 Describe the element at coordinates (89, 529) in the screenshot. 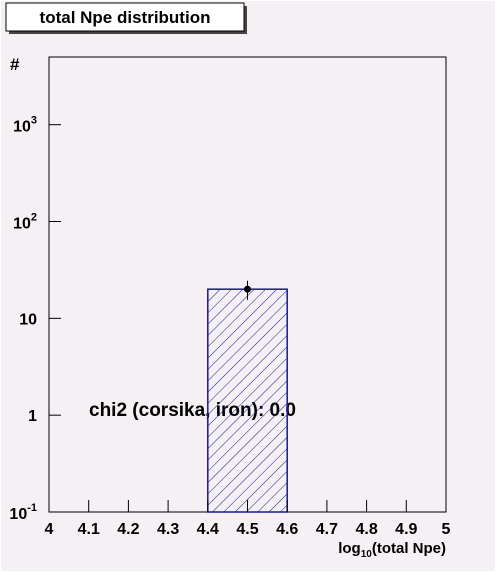

I see `x-tick-label: 4.1` at that location.